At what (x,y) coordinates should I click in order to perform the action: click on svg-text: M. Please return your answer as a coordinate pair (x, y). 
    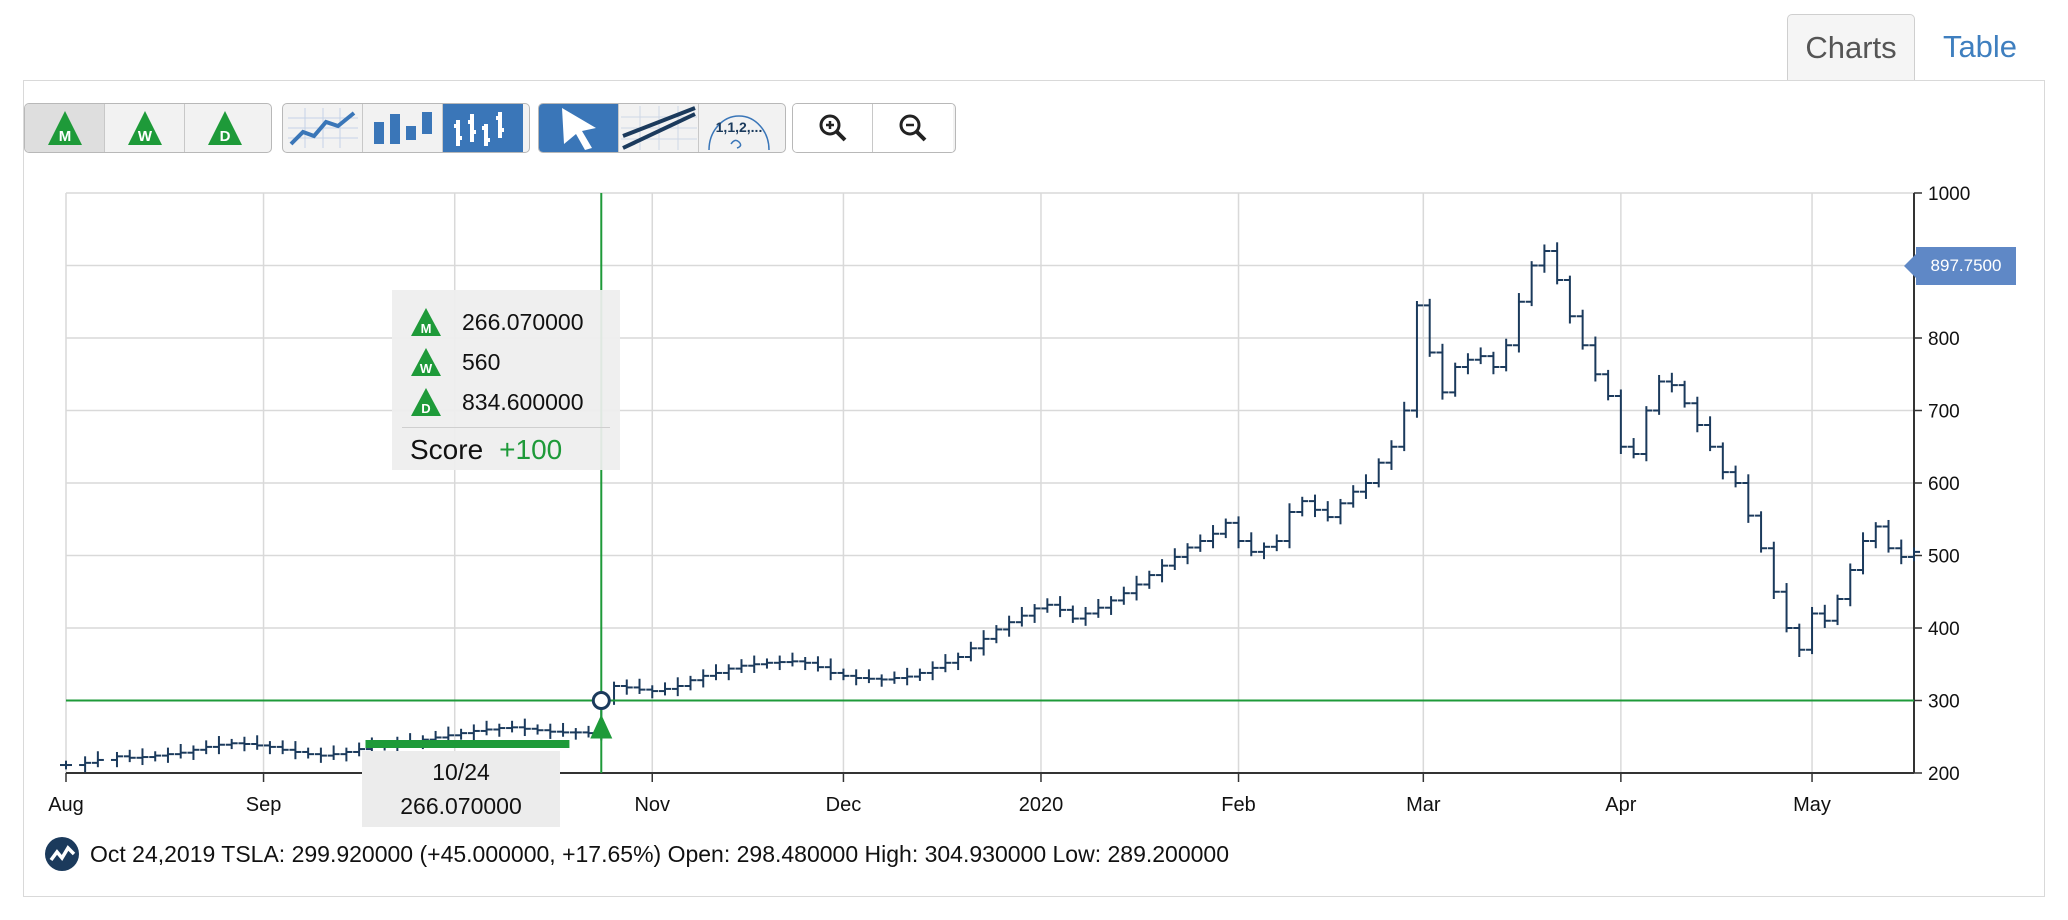
    Looking at the image, I should click on (64, 136).